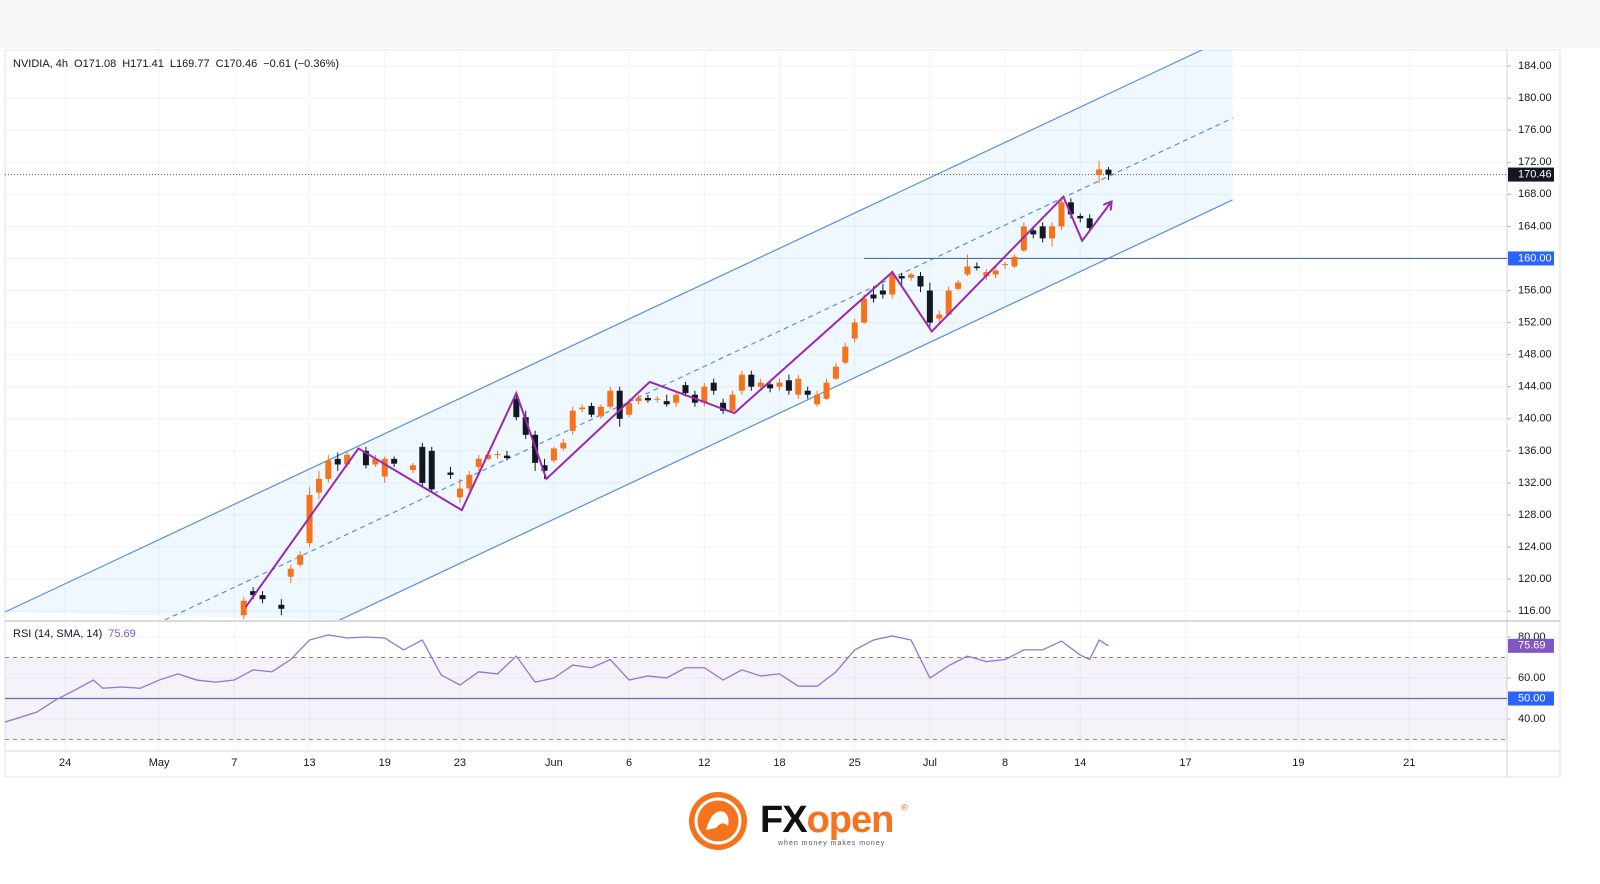  What do you see at coordinates (95, 64) in the screenshot?
I see `ohlc-open: O171.08` at bounding box center [95, 64].